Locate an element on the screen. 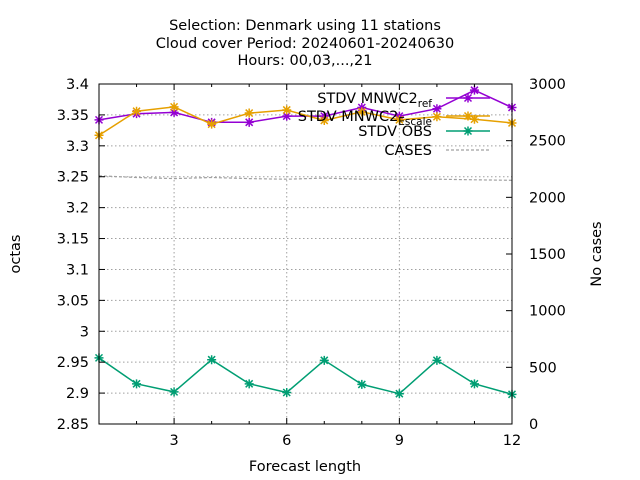 The image size is (640, 480). legend-label: STDV MNWC2ref is located at coordinates (374, 100).